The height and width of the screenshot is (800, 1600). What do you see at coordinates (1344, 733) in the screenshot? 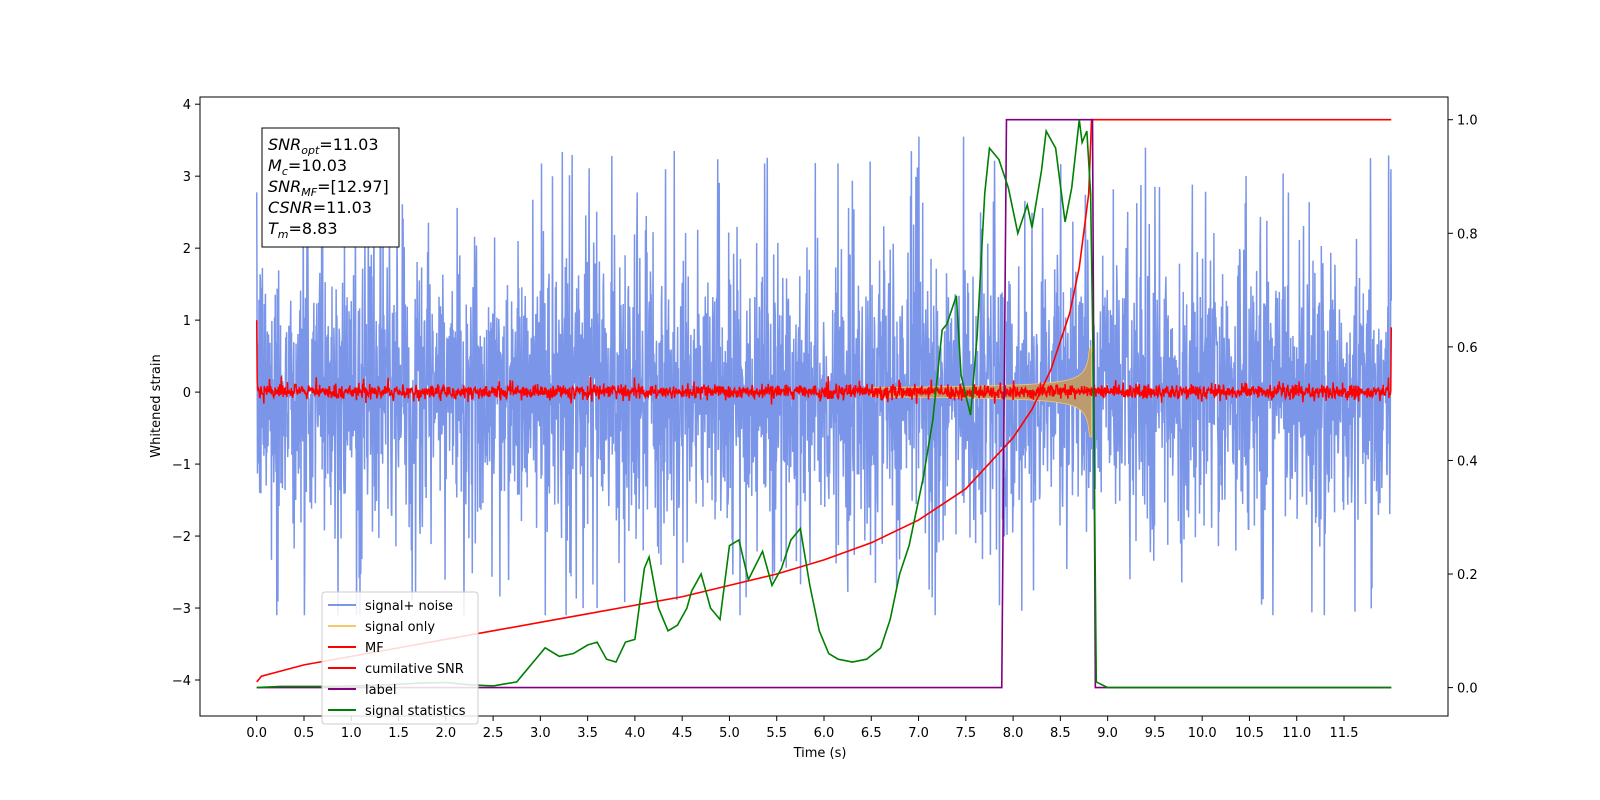
I see `x-tick-label: 11.5` at bounding box center [1344, 733].